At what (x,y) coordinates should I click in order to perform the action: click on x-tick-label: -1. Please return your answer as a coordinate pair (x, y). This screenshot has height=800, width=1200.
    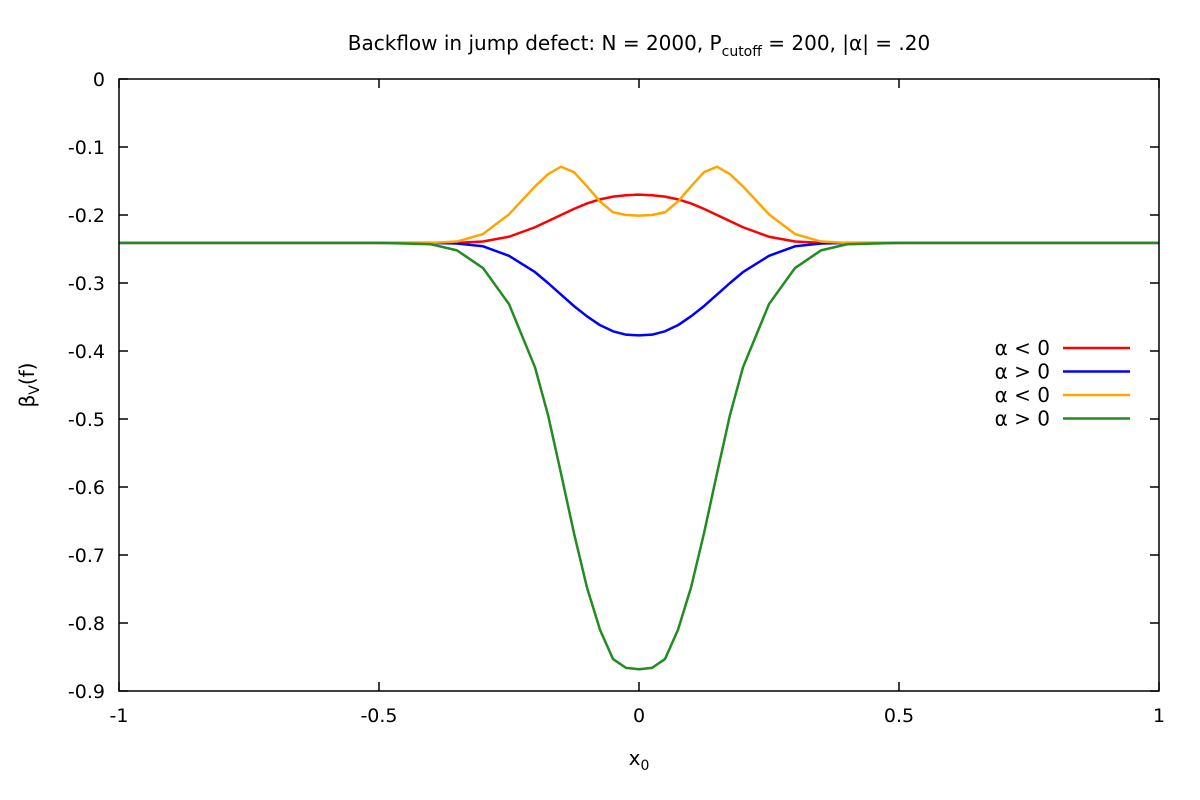
    Looking at the image, I should click on (119, 716).